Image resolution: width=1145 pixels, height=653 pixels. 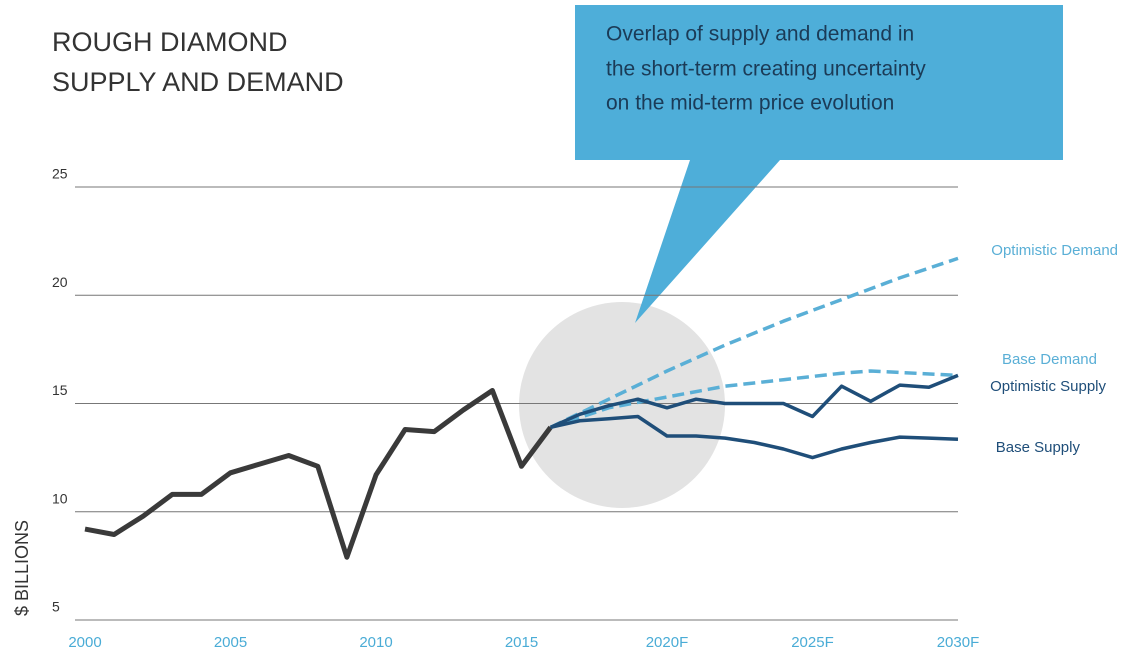 I want to click on callout-text: the short-term creating uncertainty, so click(x=766, y=69).